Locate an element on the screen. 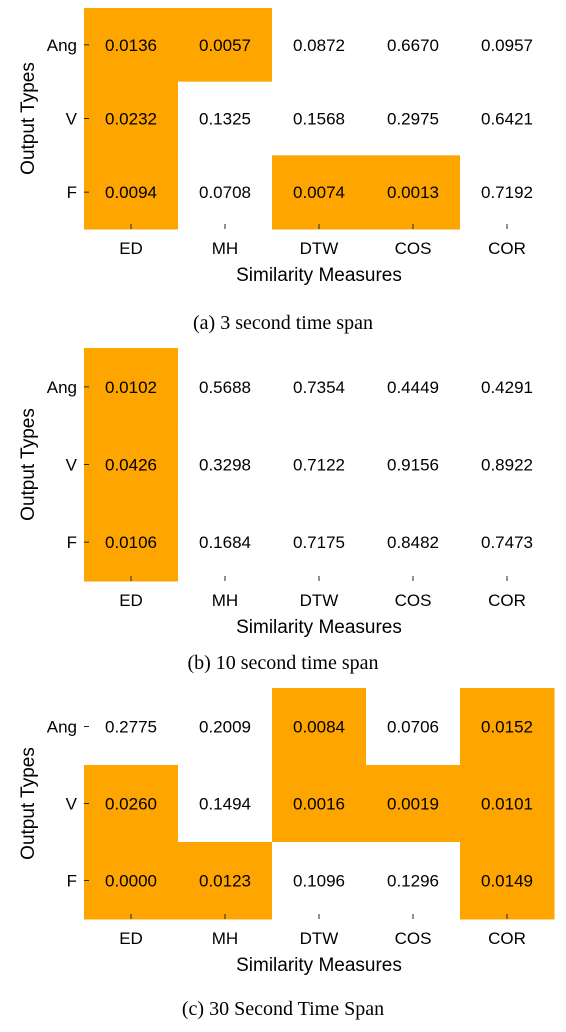  cell-value-label: 0.8482 is located at coordinates (413, 542).